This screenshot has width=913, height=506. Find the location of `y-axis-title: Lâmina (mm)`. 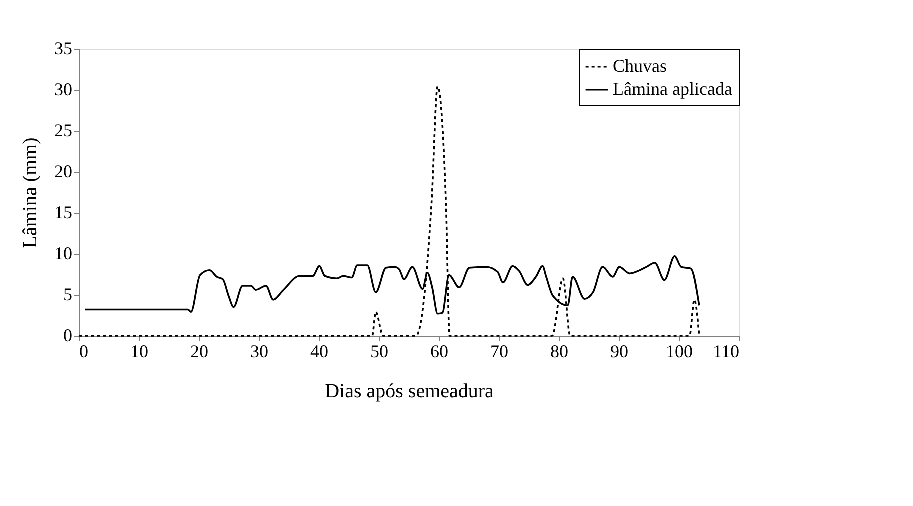

y-axis-title: Lâmina (mm) is located at coordinates (31, 193).